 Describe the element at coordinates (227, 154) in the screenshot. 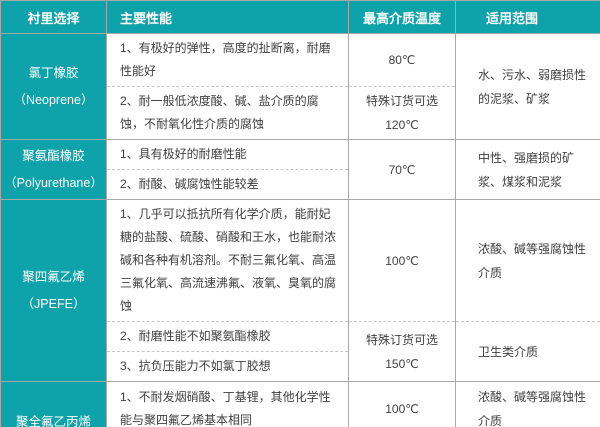

I see `performance-cell: 1、具有极好的耐磨性能` at that location.